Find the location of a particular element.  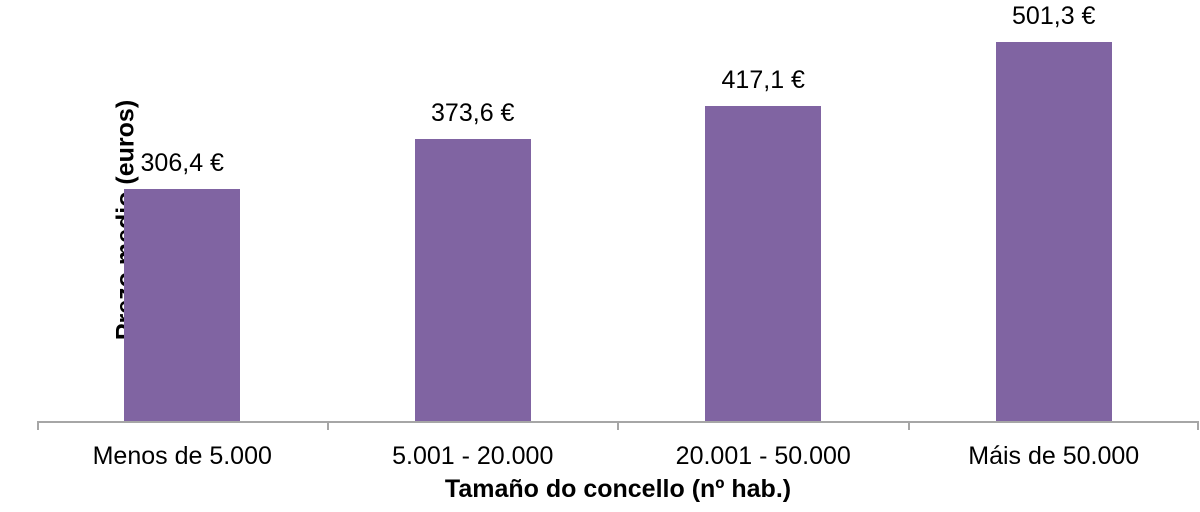

bar-value-label: 306,4 € is located at coordinates (182, 163).